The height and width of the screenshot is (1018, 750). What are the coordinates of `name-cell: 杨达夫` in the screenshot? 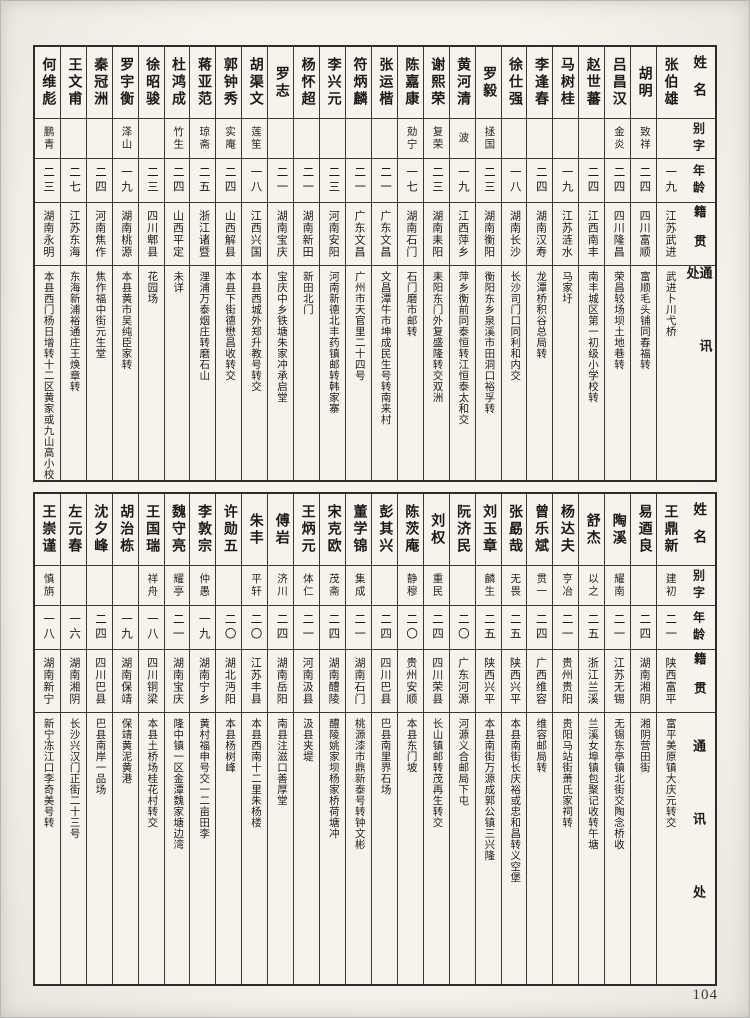 It's located at (566, 530).